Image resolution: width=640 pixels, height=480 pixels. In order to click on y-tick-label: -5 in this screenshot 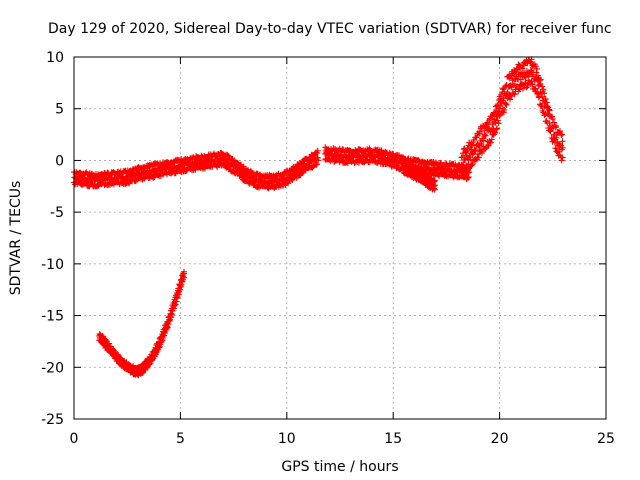, I will do `click(57, 213)`.